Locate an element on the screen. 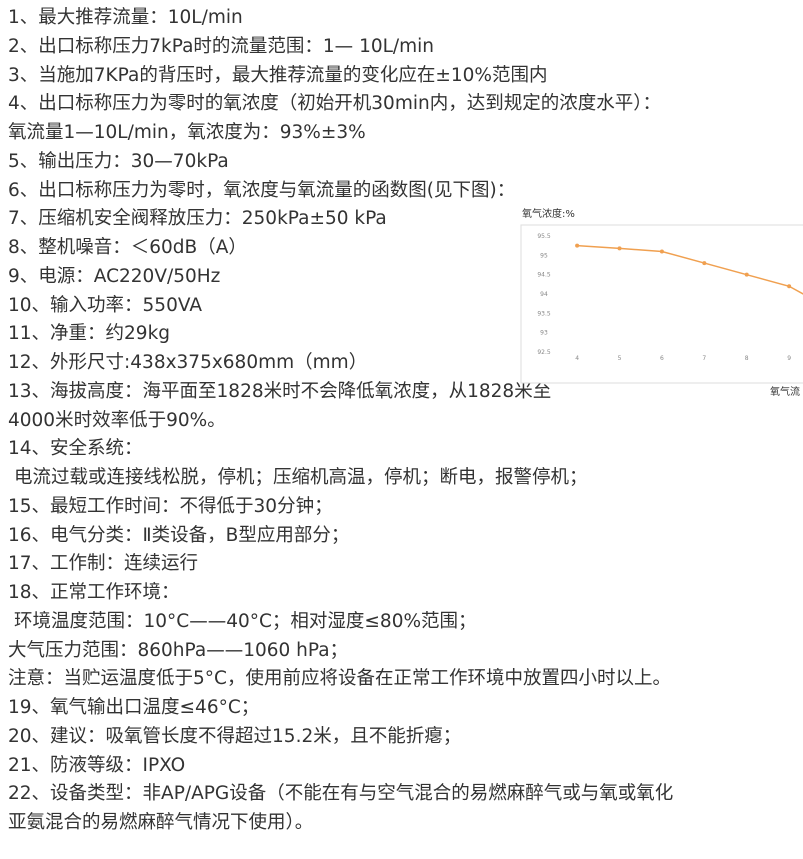 This screenshot has height=859, width=803. text-line: 亚氨混合的易燃麻醉气情况下使用）。 is located at coordinates (161, 822).